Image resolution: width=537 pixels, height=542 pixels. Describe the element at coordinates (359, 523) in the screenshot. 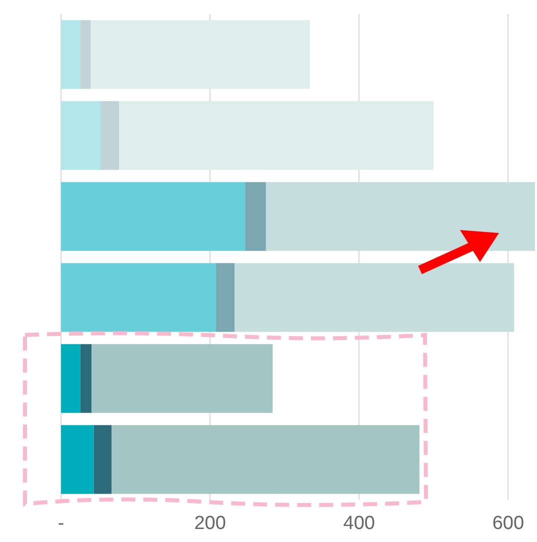

I see `x-tick-label: 400` at that location.